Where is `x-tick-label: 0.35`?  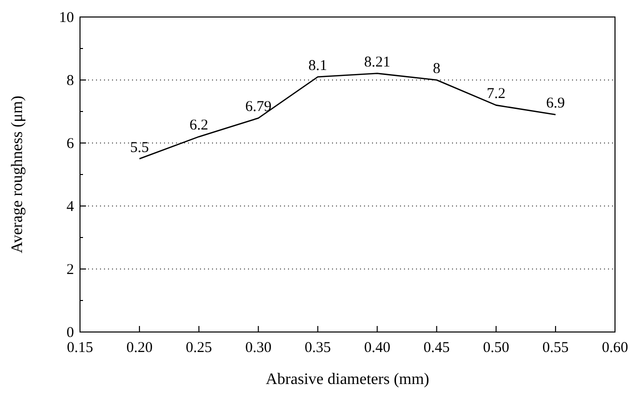 x-tick-label: 0.35 is located at coordinates (317, 348).